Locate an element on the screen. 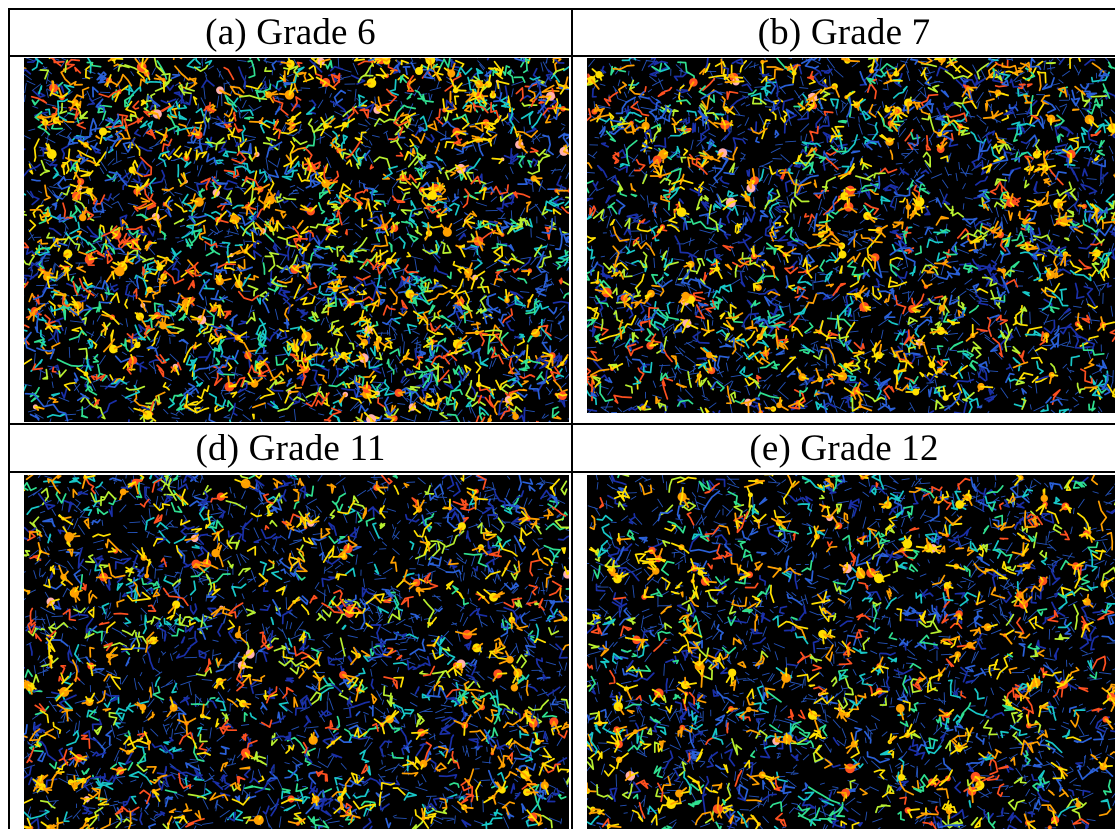 The height and width of the screenshot is (829, 1115). panel-caption-grade-12: (e) Grade 12 is located at coordinates (844, 448).